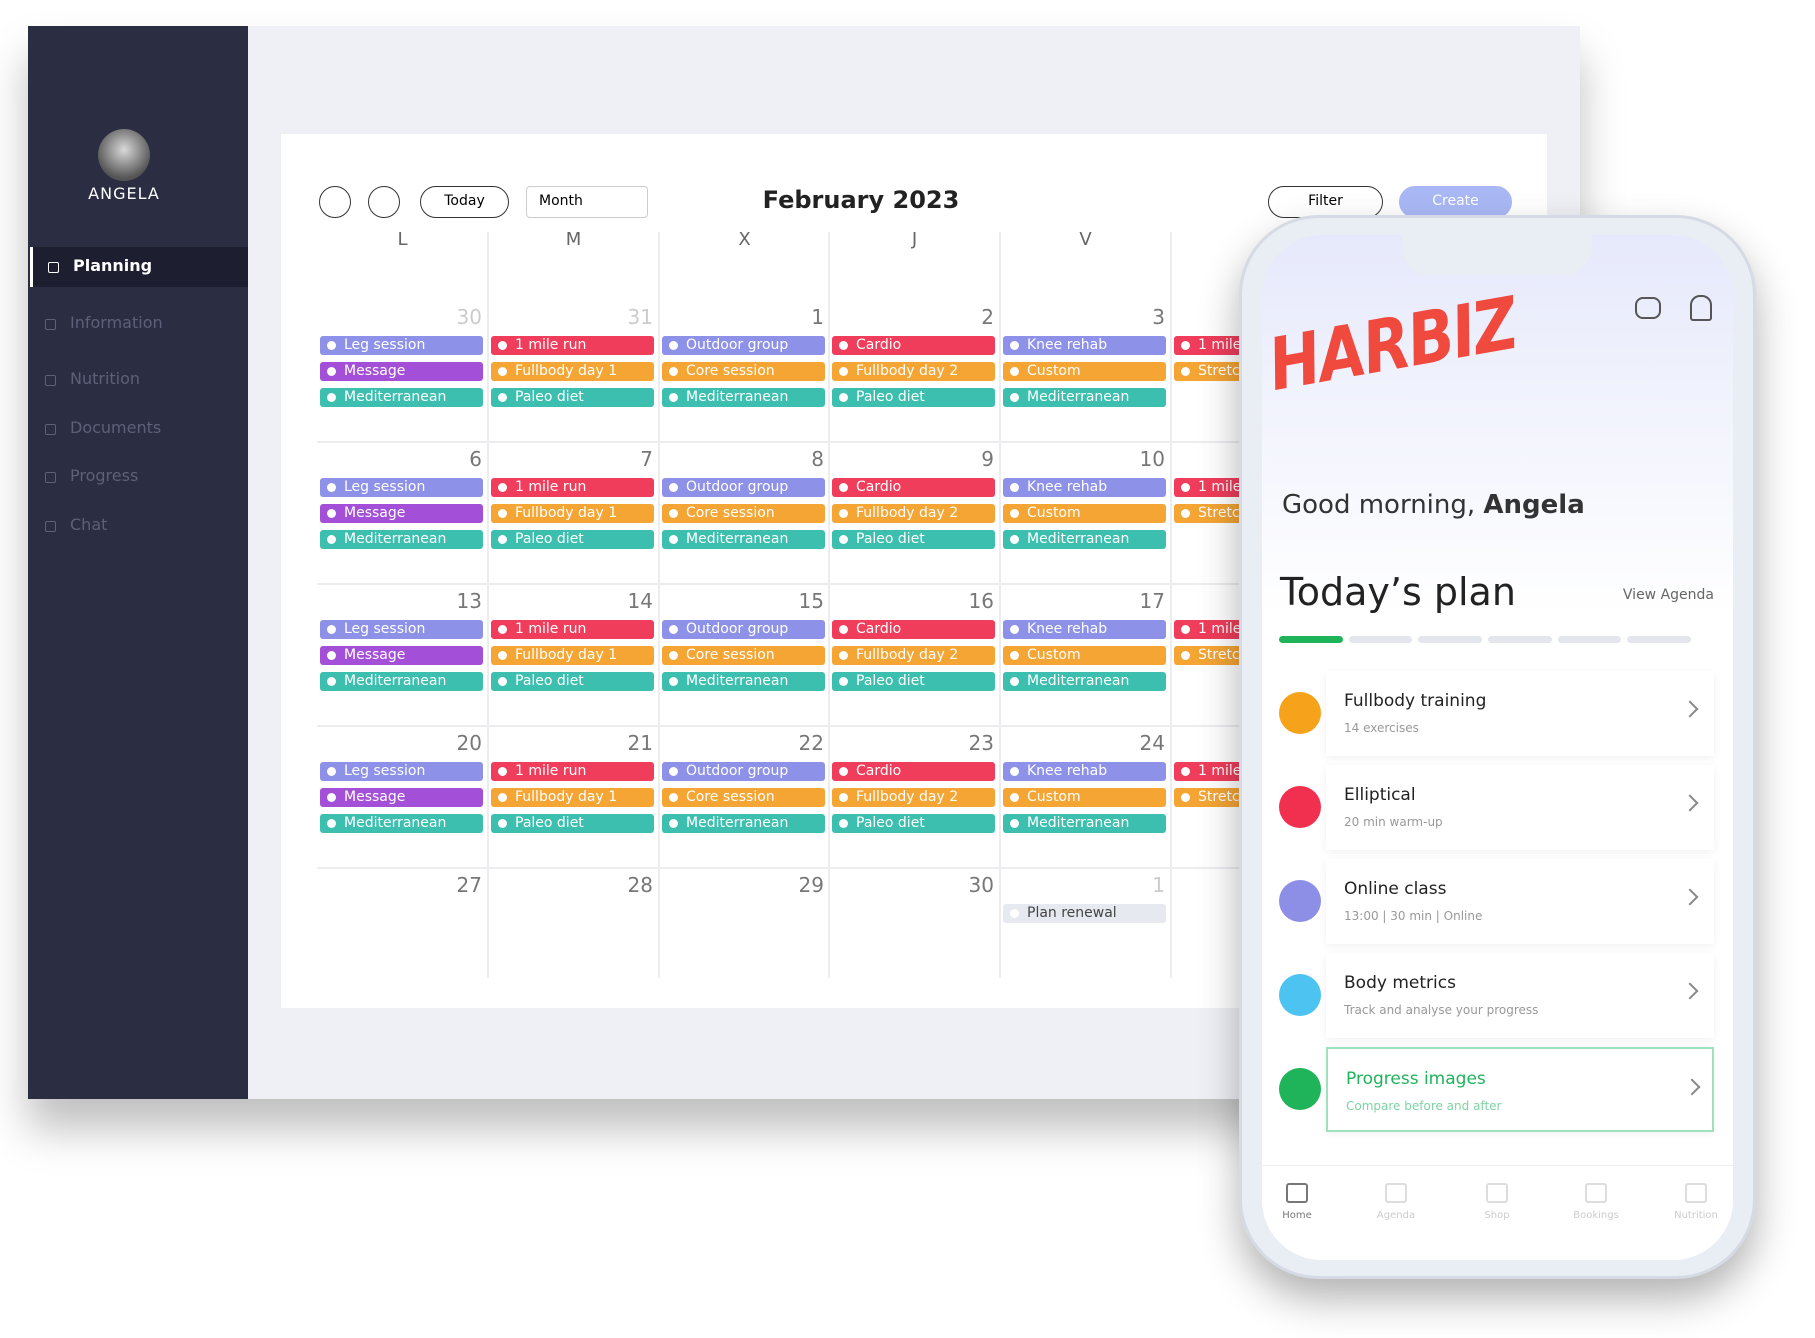  What do you see at coordinates (139, 380) in the screenshot?
I see `nav-item: Nutrition` at bounding box center [139, 380].